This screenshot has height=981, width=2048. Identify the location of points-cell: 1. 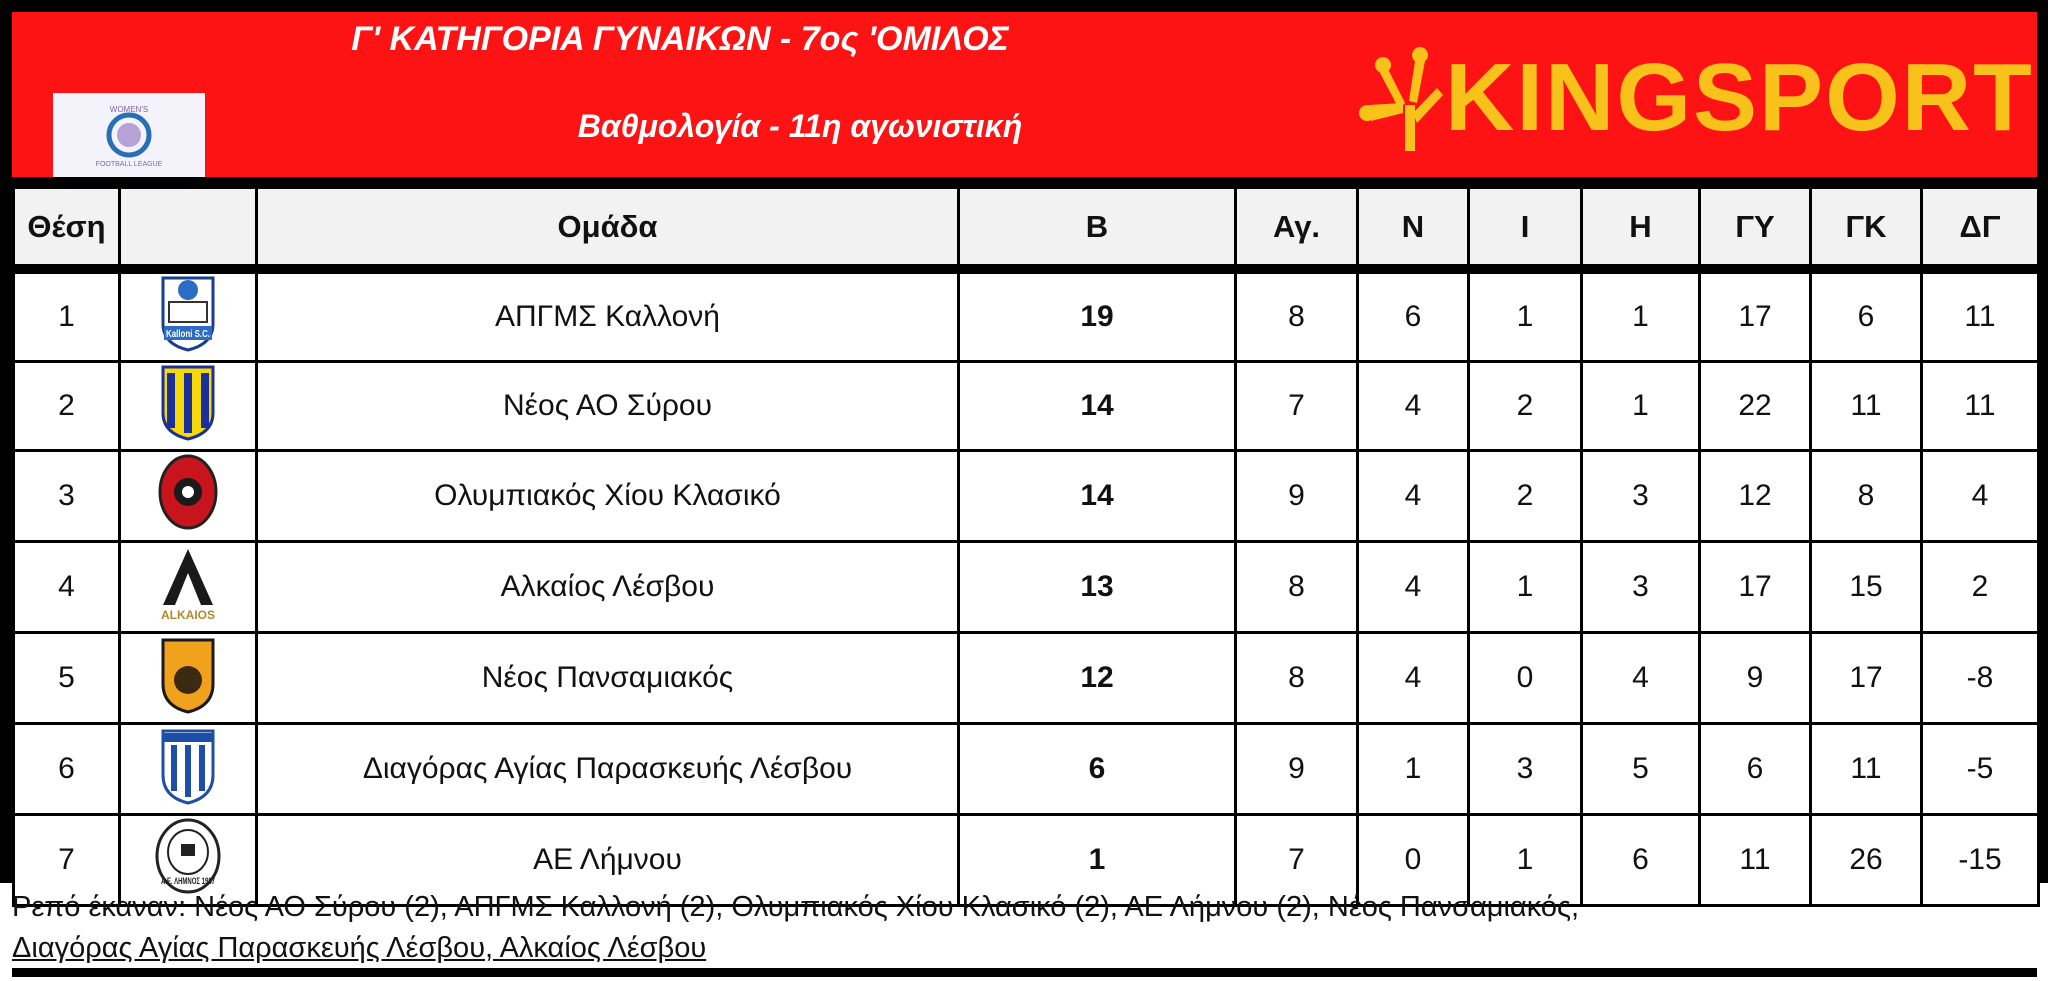
(1097, 860).